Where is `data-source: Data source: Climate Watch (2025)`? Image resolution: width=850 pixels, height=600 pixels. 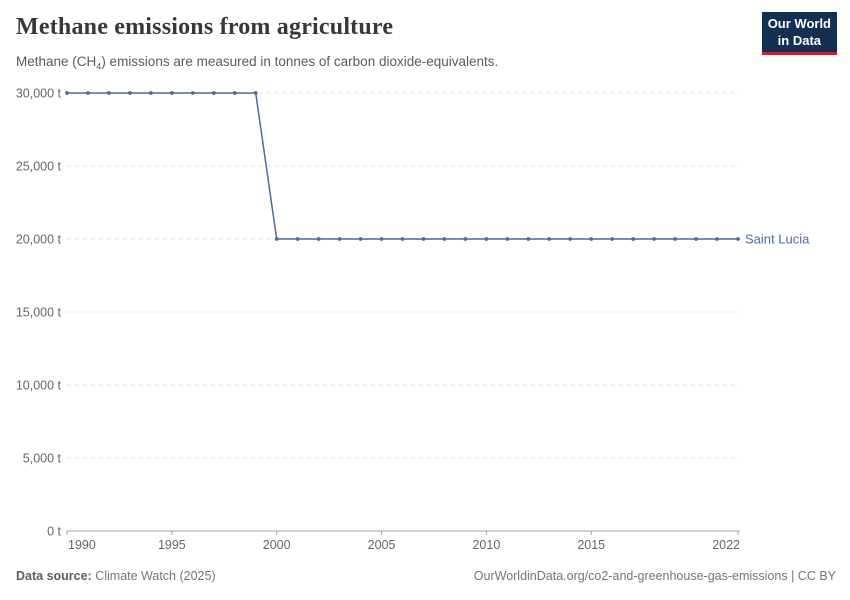 data-source: Data source: Climate Watch (2025) is located at coordinates (116, 576).